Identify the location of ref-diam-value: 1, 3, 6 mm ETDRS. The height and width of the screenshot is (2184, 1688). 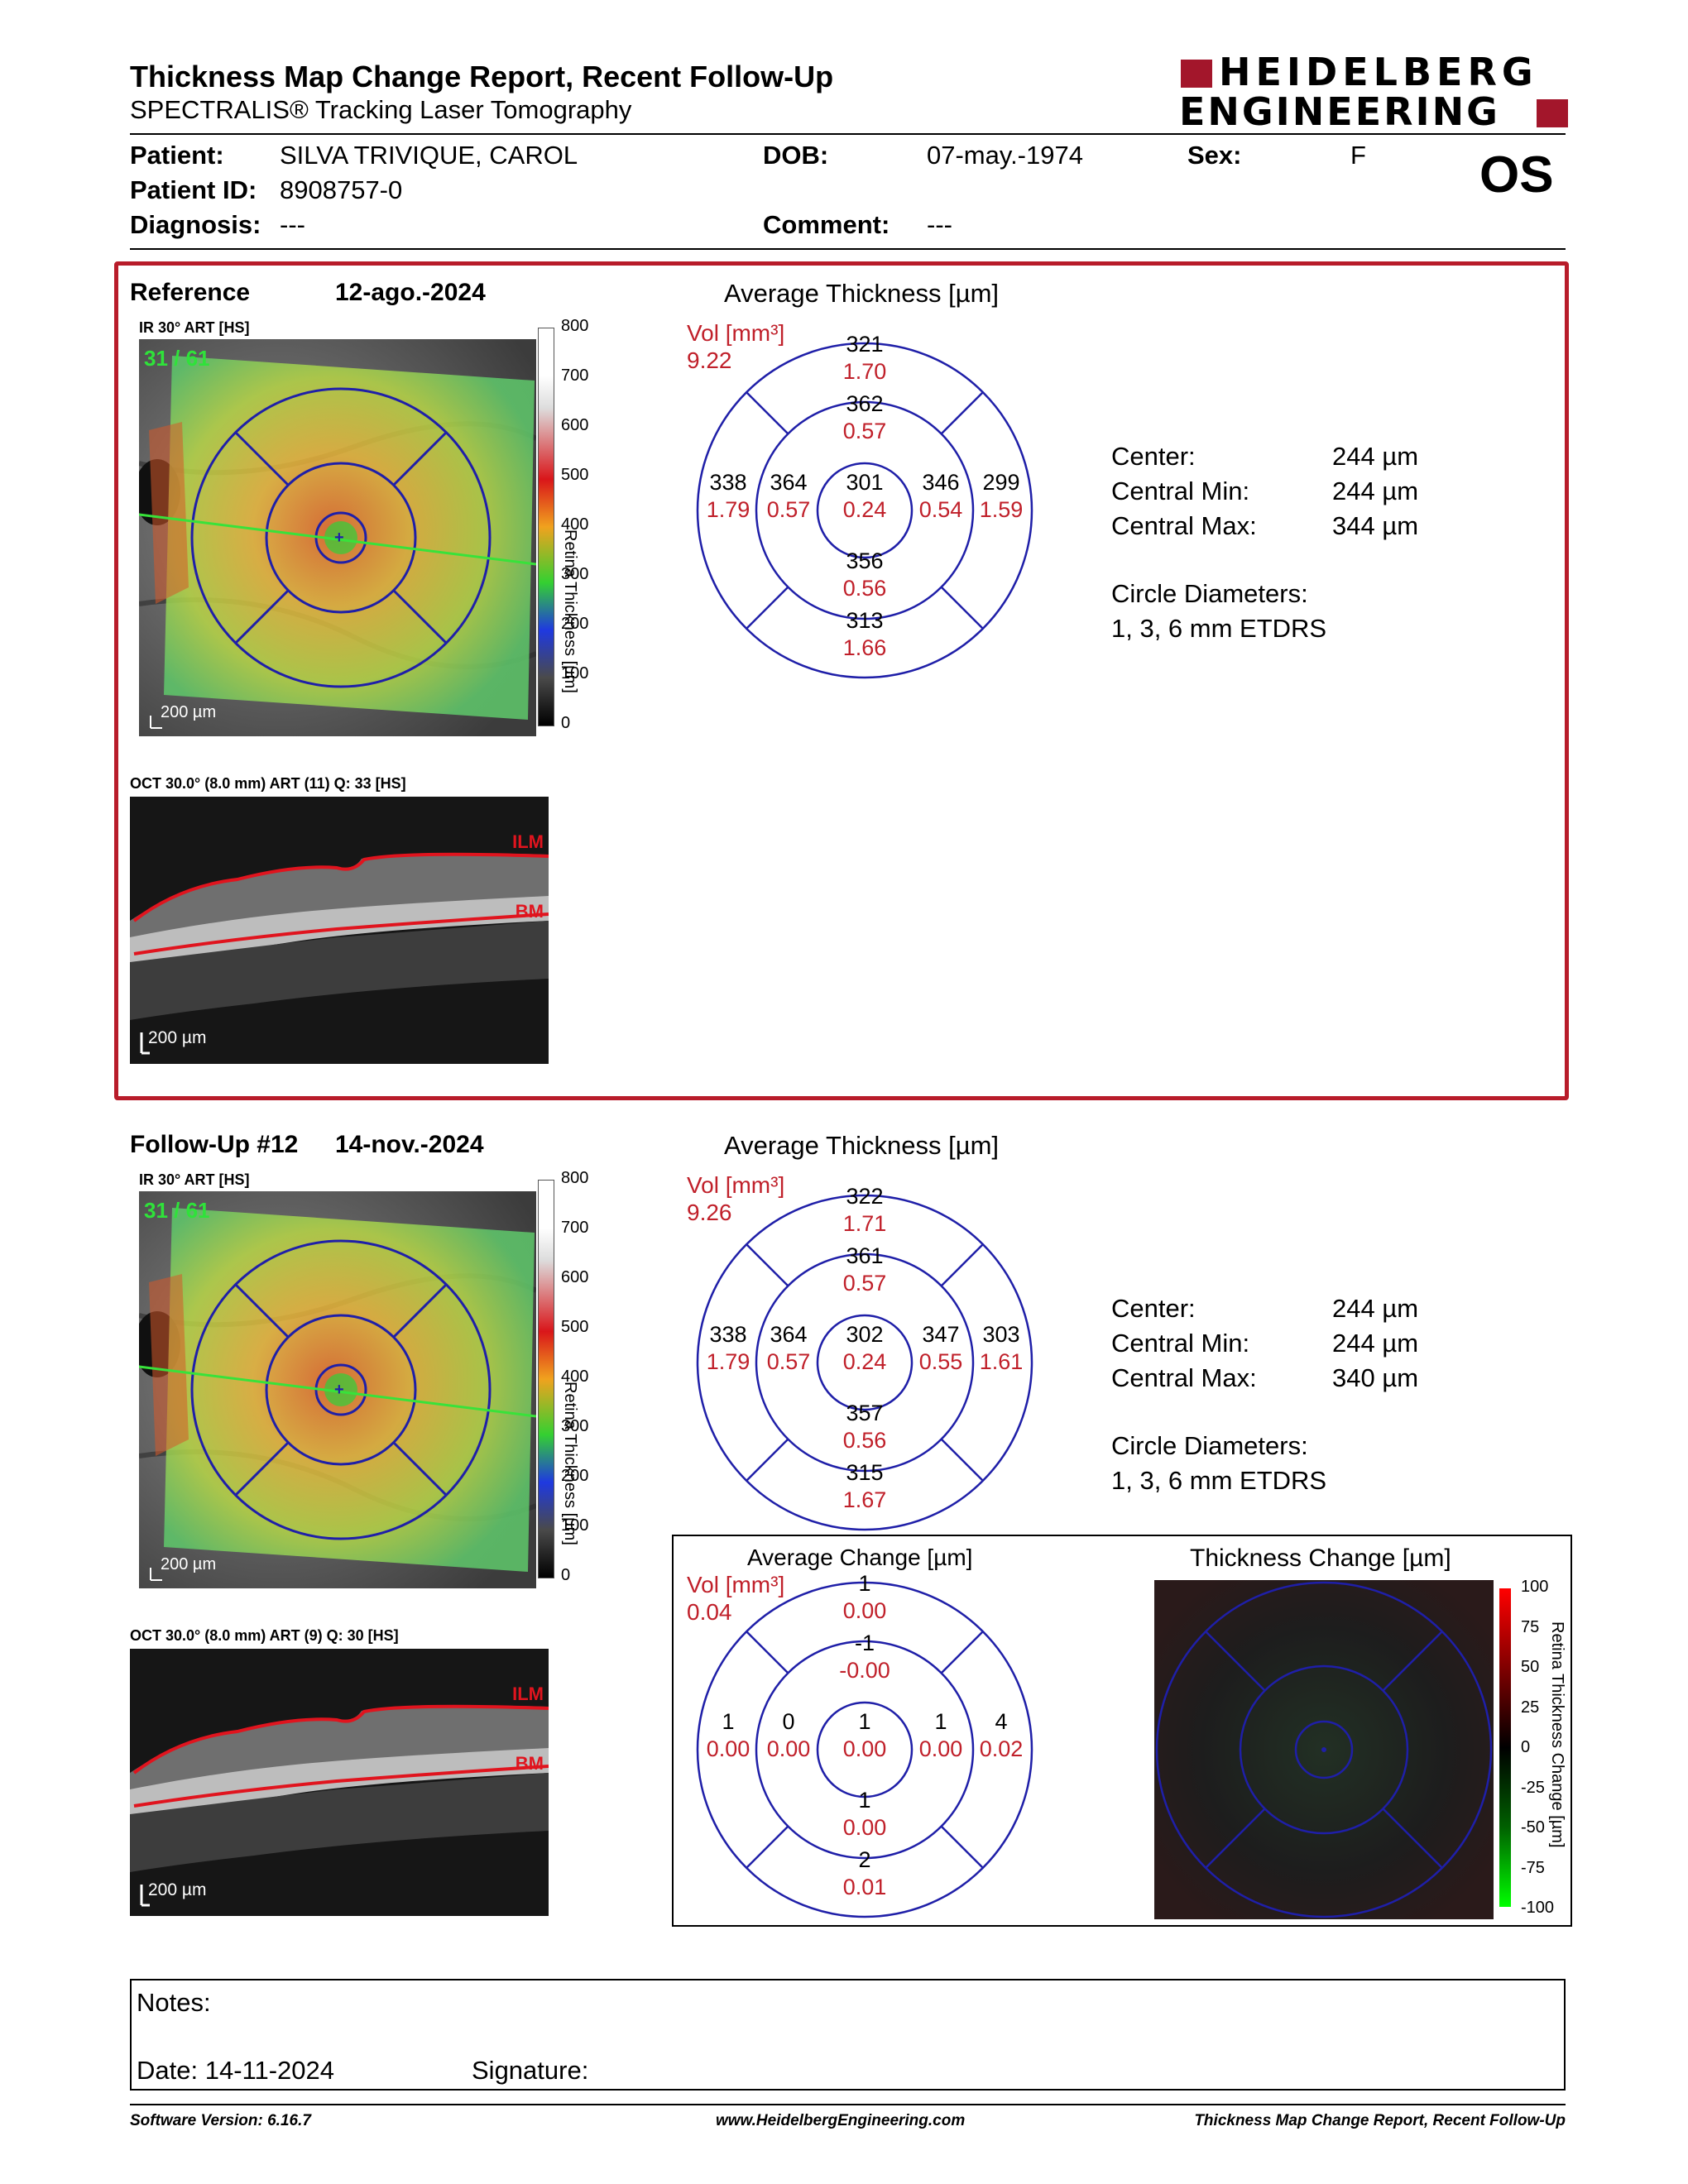
(1219, 628).